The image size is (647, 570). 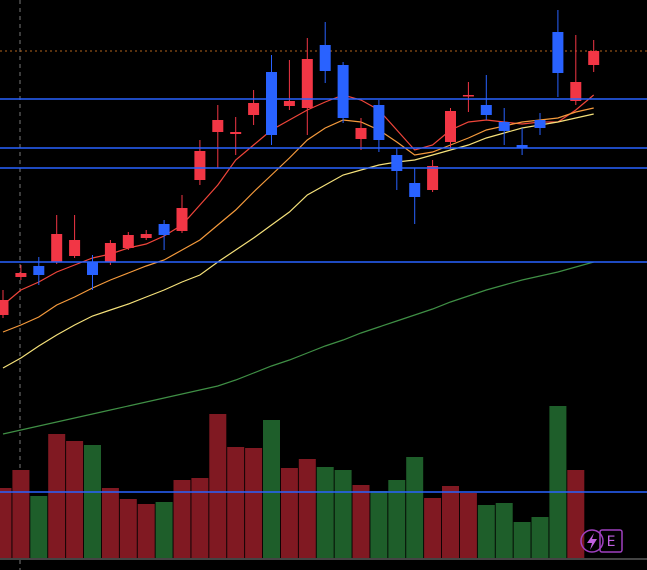 I want to click on lightning-icon, so click(x=592, y=541).